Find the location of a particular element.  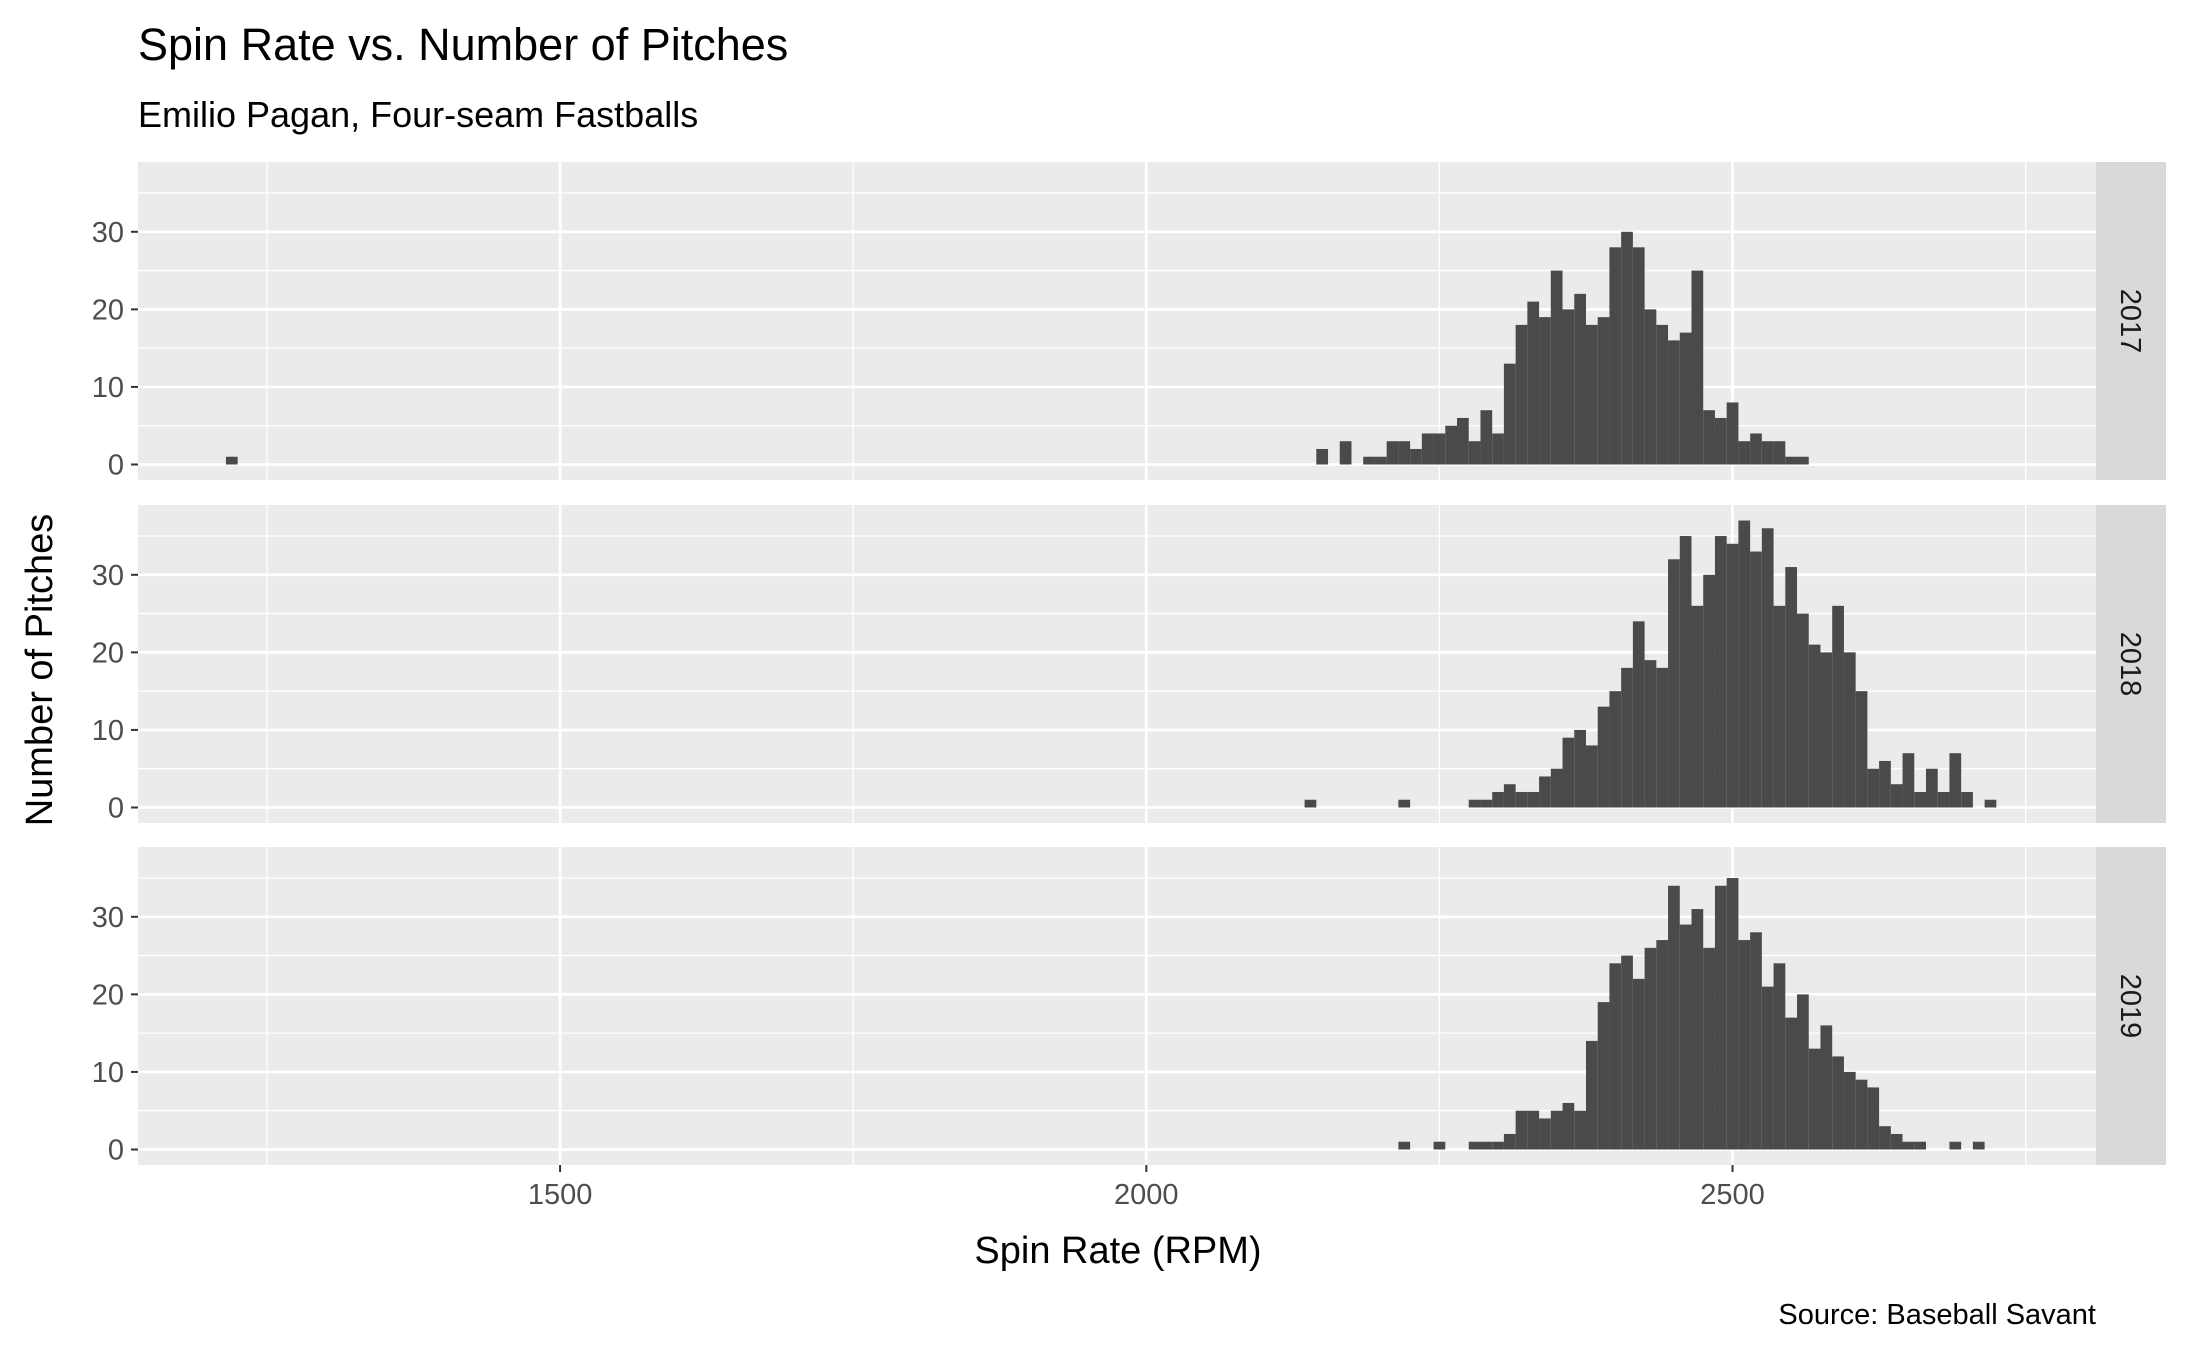

y-axis-title: Number of Pitches is located at coordinates (40, 670).